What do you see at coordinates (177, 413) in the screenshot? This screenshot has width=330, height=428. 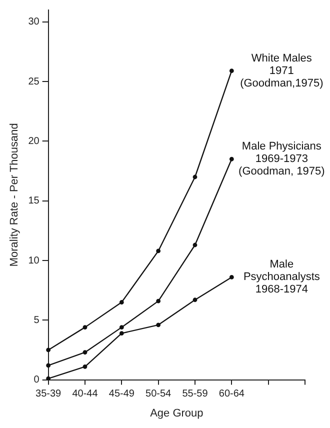 I see `x-axis-title: Age Group` at bounding box center [177, 413].